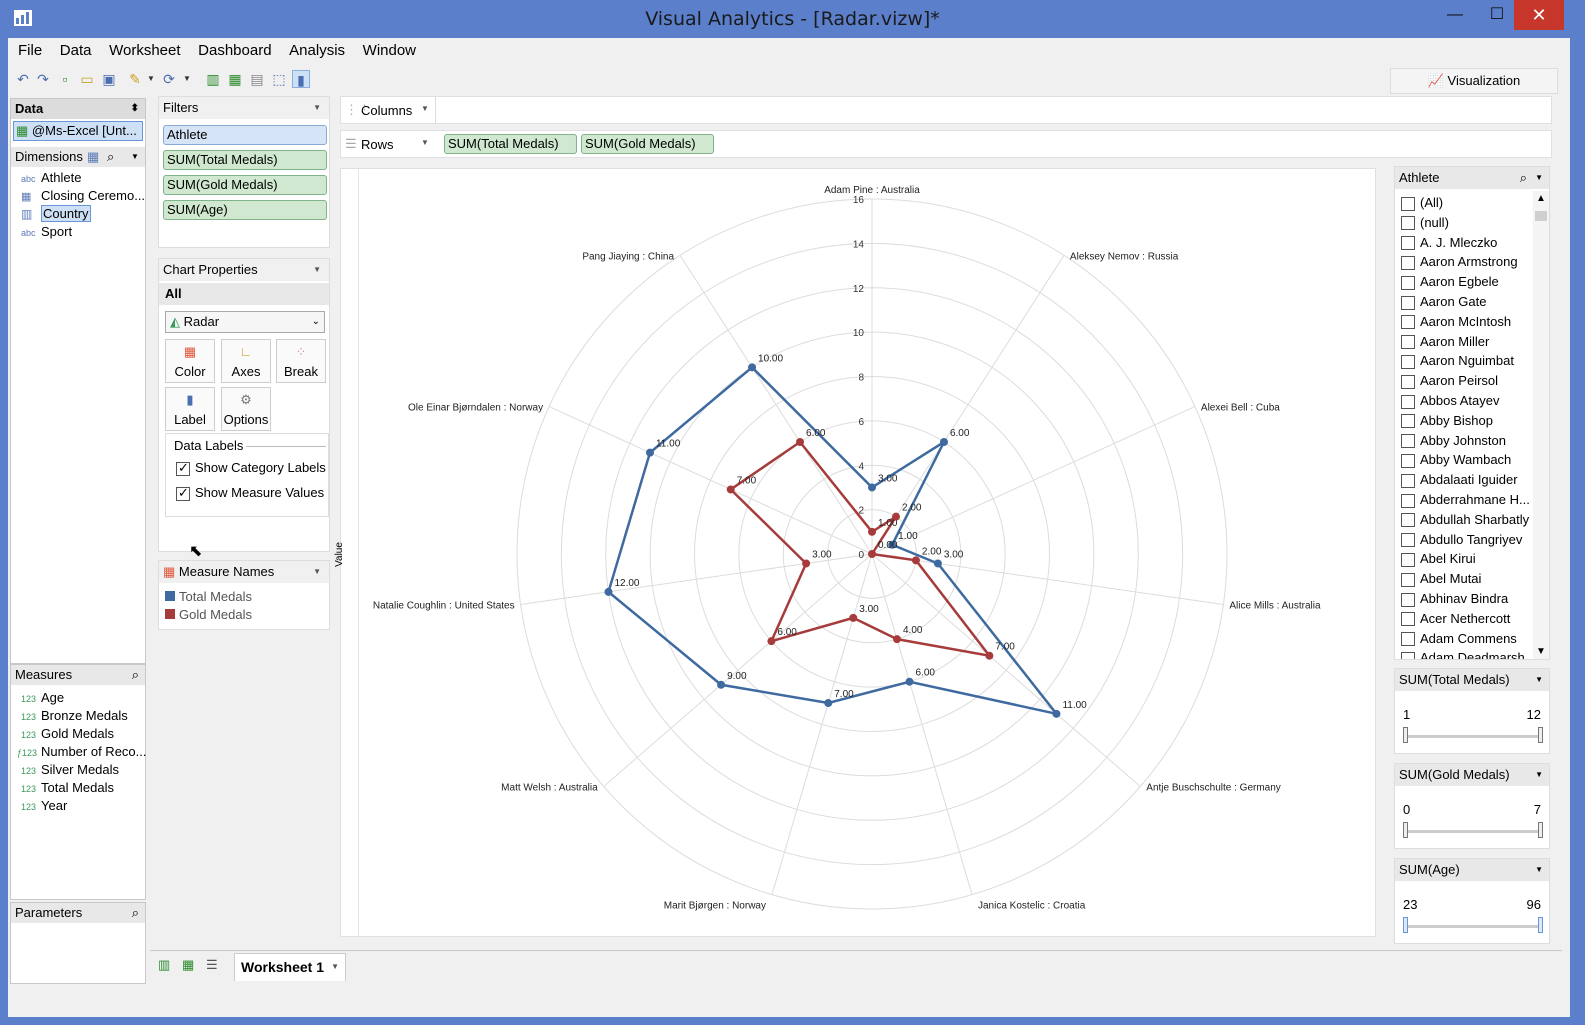 This screenshot has width=1585, height=1025. I want to click on scope-all: All, so click(244, 294).